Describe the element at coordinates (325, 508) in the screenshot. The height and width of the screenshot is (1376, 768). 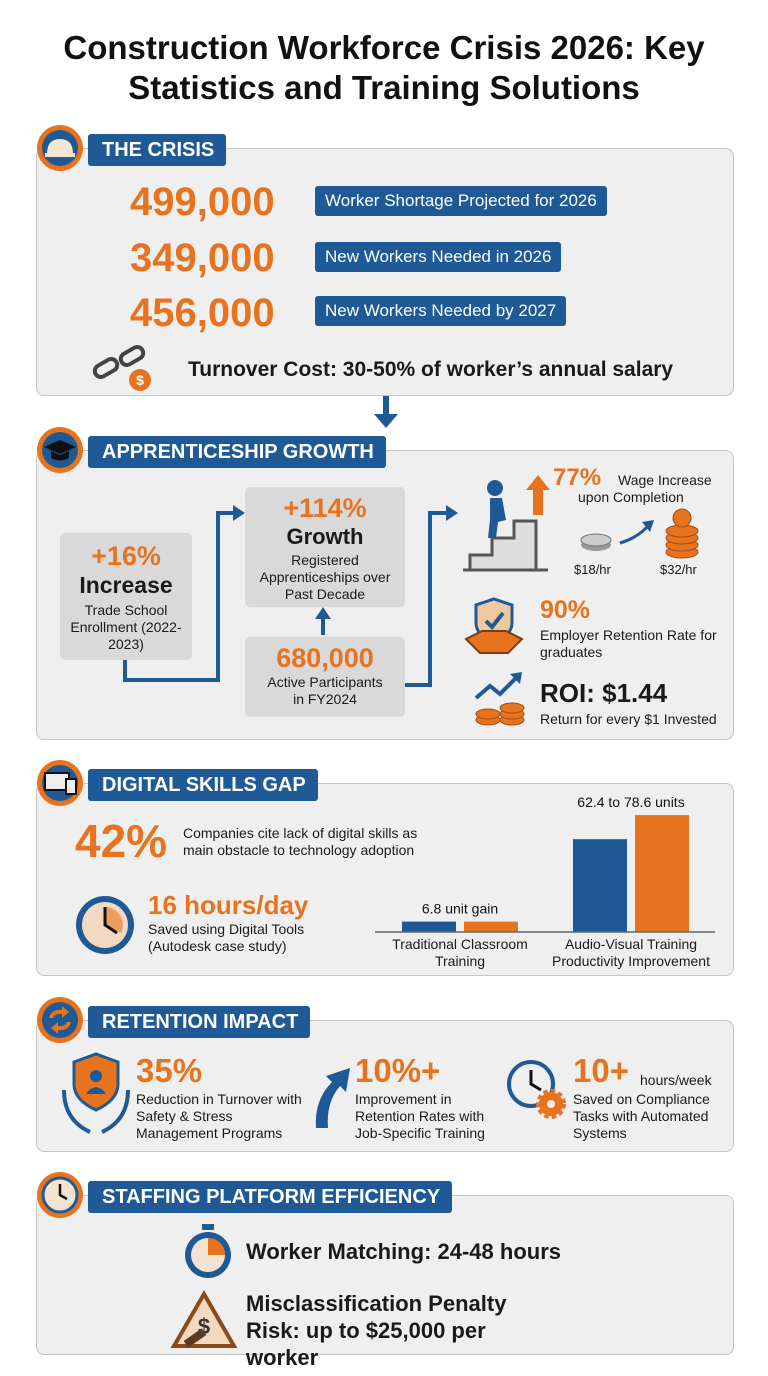
I see `stat-value: +114%` at that location.